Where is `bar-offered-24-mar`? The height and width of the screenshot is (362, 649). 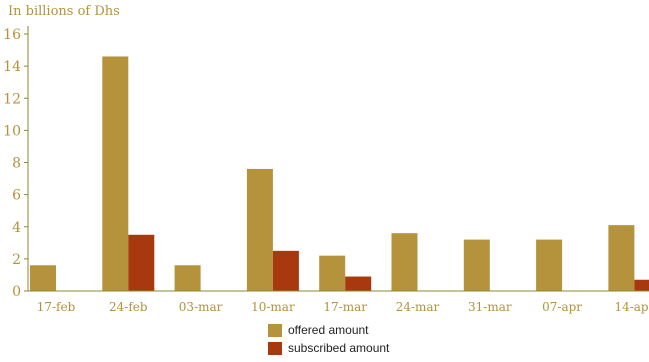 bar-offered-24-mar is located at coordinates (404, 262).